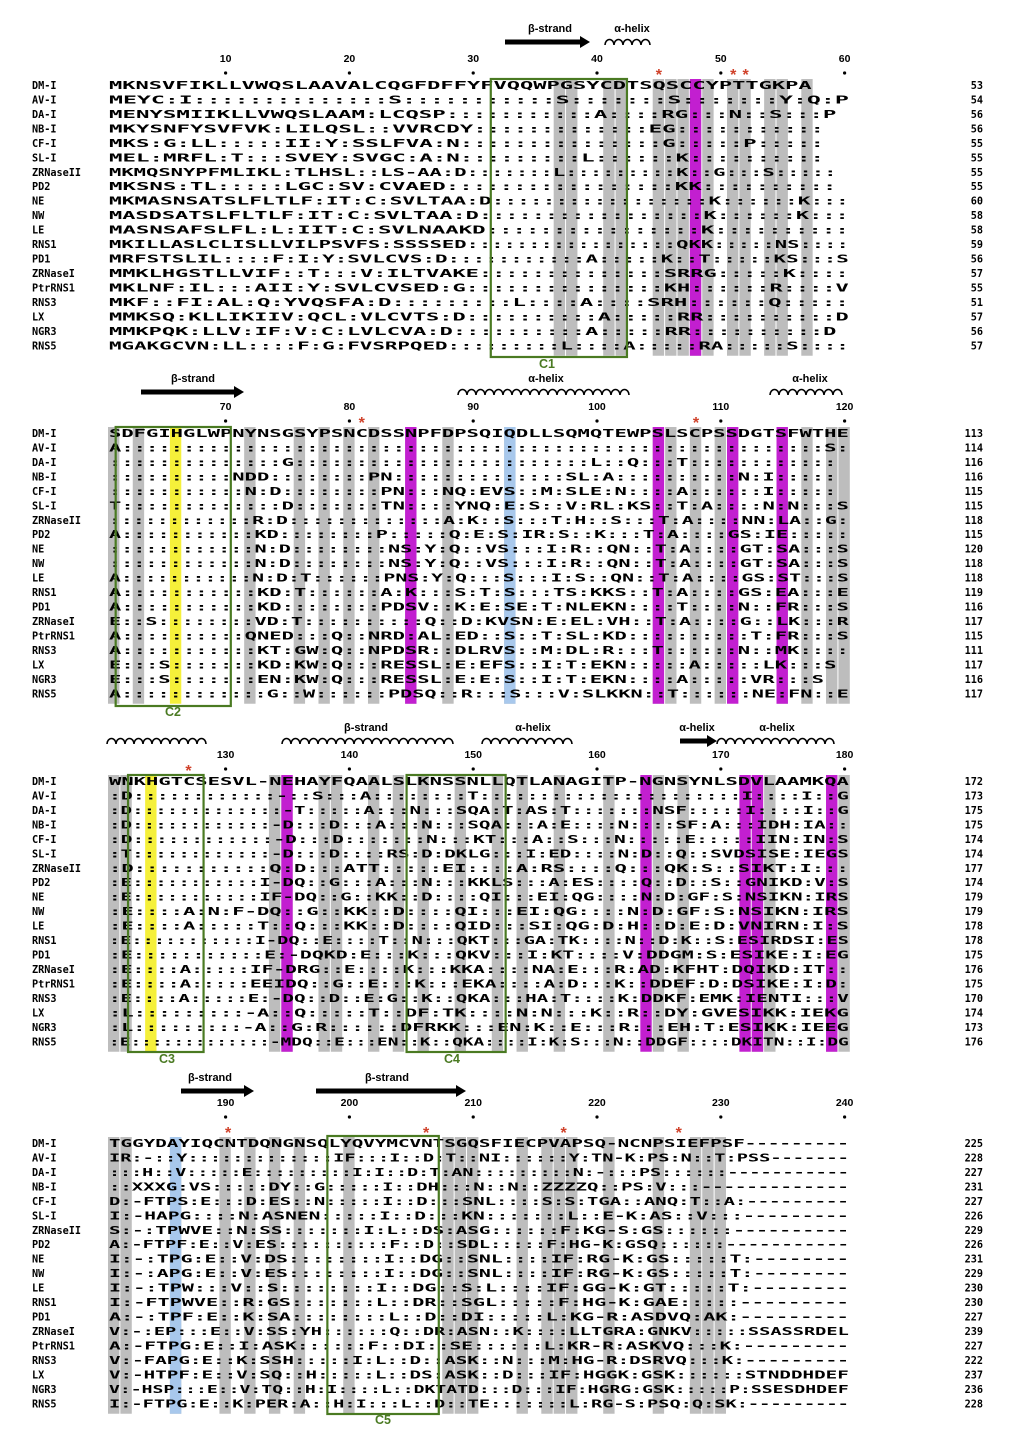  Describe the element at coordinates (563, 1133) in the screenshot. I see `cysteine-asterisk: *` at that location.